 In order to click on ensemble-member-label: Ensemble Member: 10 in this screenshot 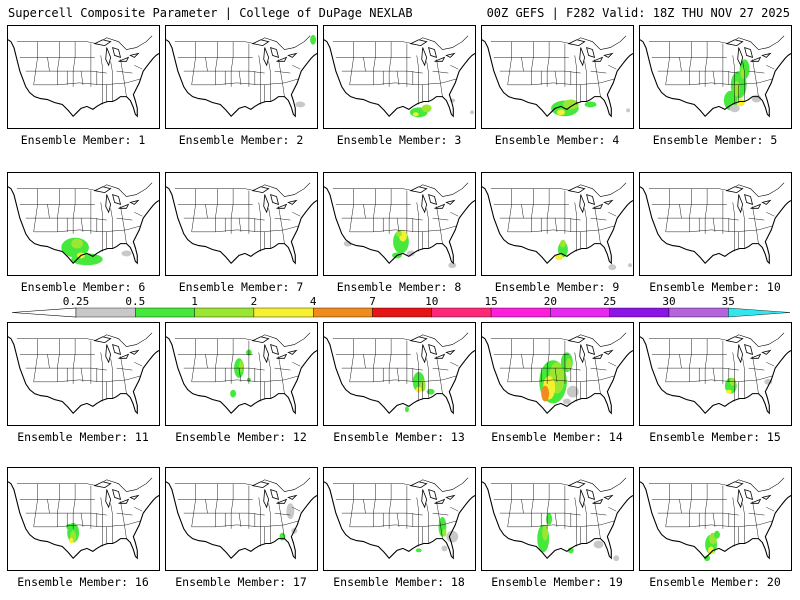, I will do `click(715, 287)`.